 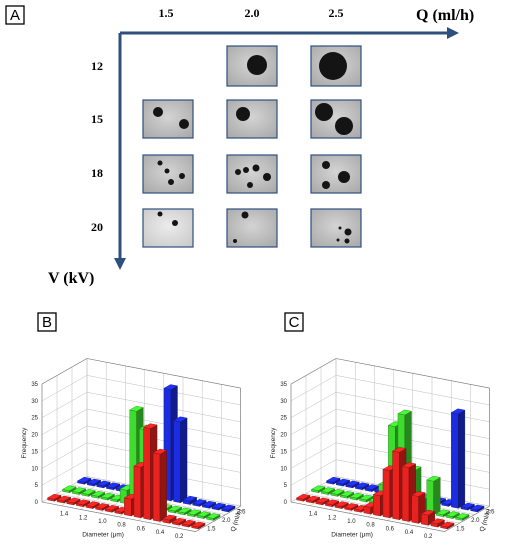 What do you see at coordinates (141, 529) in the screenshot?
I see `x-tick-label: 0.6` at bounding box center [141, 529].